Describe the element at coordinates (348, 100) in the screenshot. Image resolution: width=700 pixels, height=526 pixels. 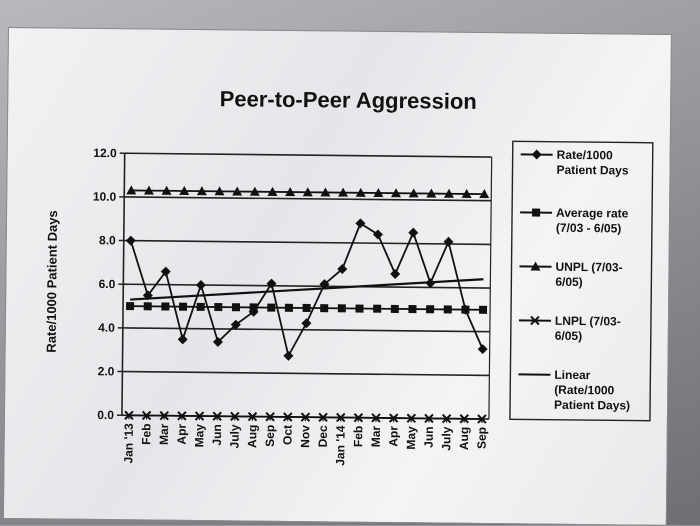
I see `chart-title: Peer-to-Peer Aggression` at that location.